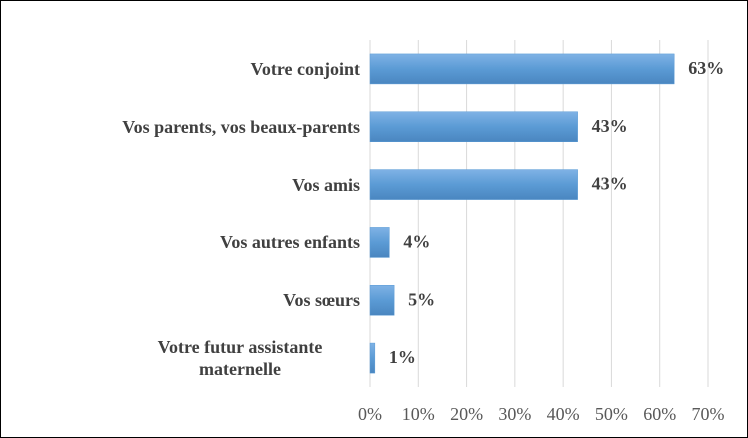 This screenshot has width=748, height=438. Describe the element at coordinates (659, 414) in the screenshot. I see `x-tick-label: 60%` at that location.